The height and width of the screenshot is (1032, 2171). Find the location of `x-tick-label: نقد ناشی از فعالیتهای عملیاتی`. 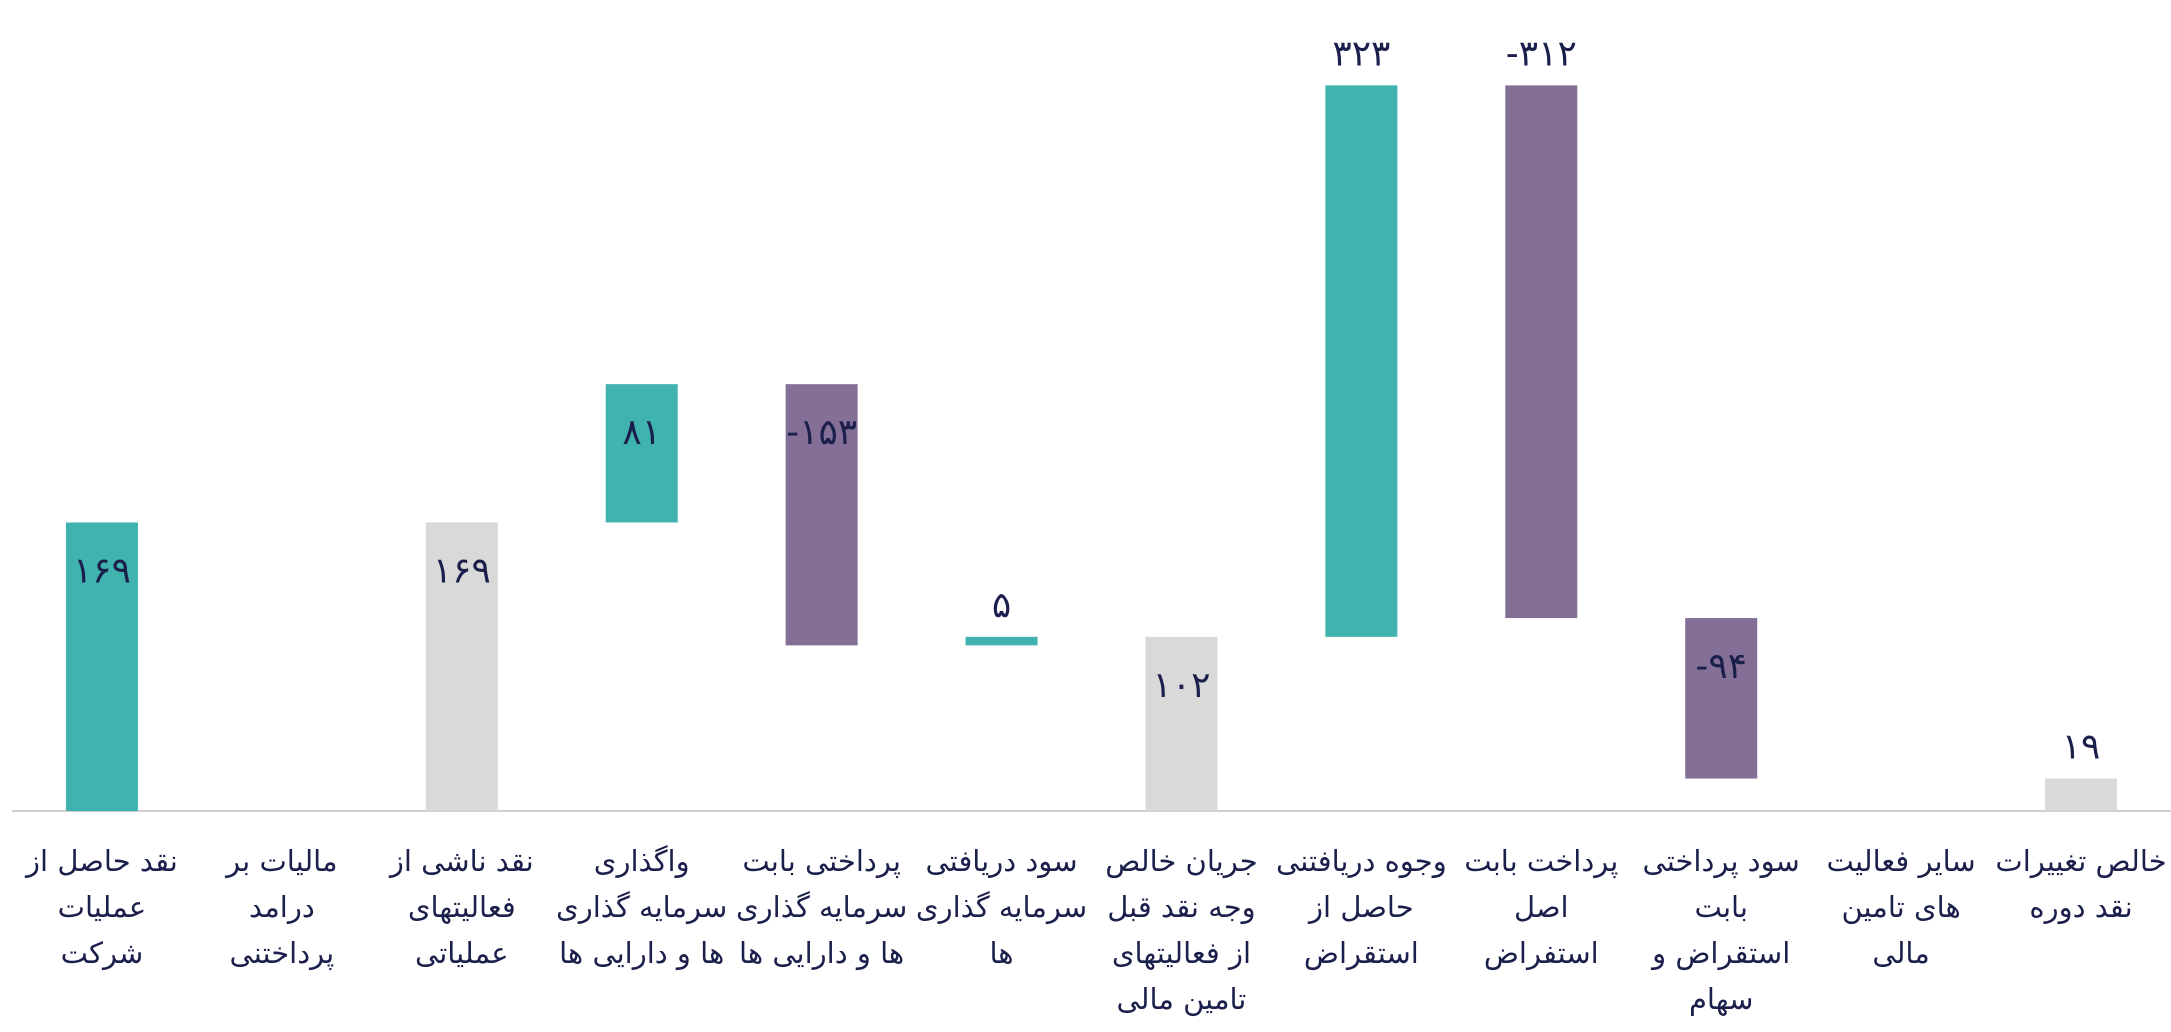

x-tick-label: نقد ناشی از فعالیتهای عملیاتی is located at coordinates (461, 907).